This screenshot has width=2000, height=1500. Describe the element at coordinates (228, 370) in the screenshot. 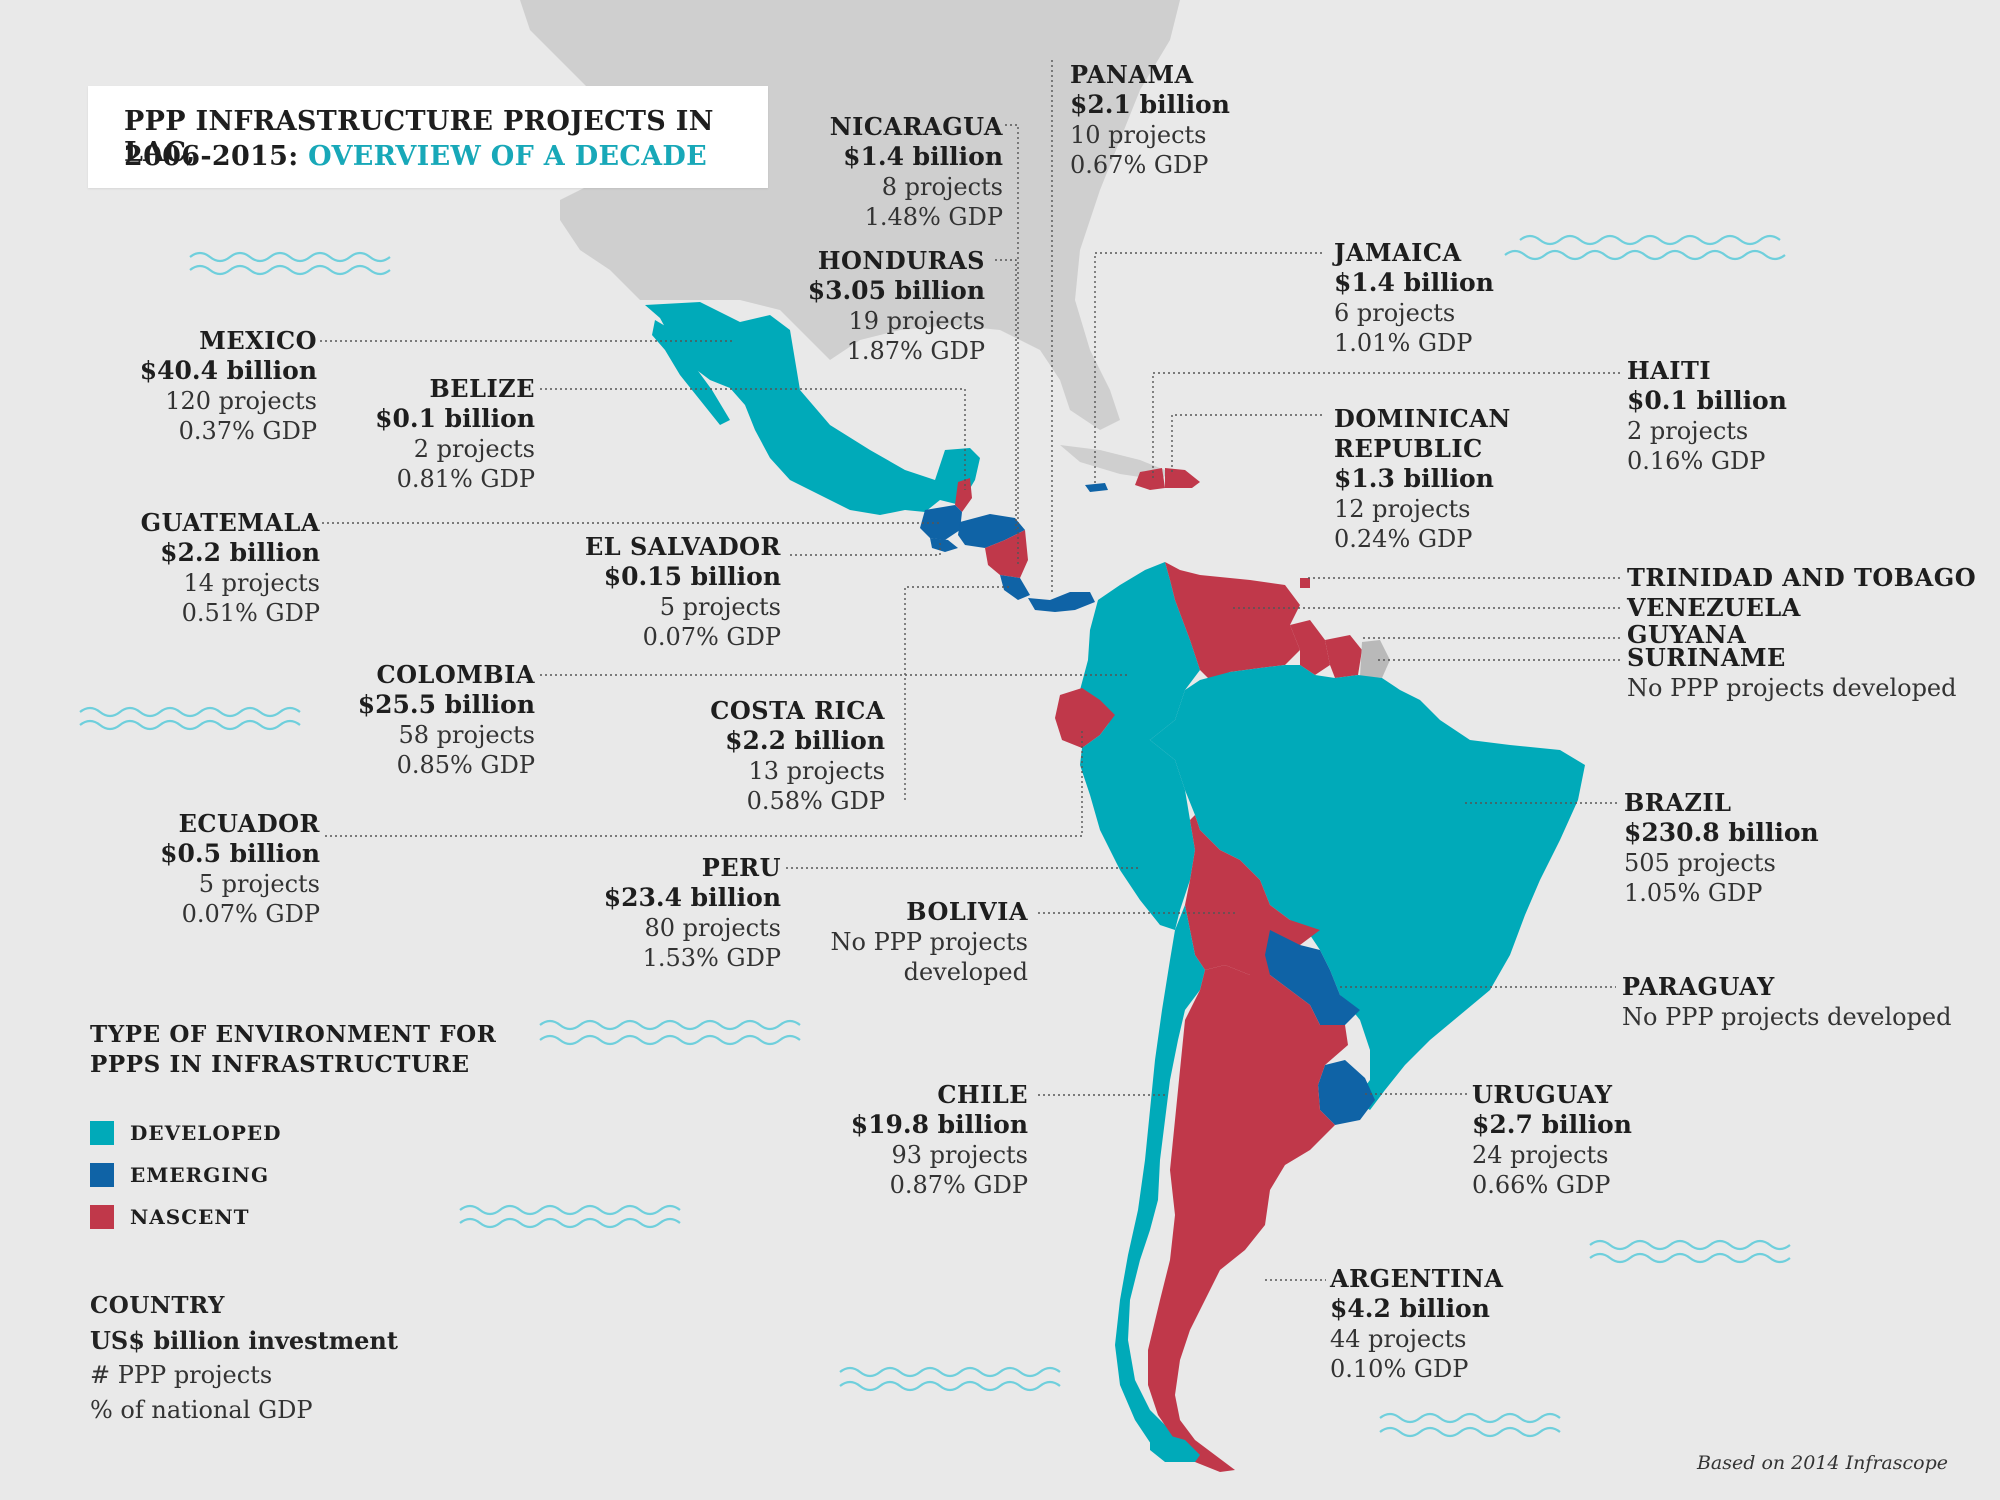

I see `investment: $40.4 billion` at that location.